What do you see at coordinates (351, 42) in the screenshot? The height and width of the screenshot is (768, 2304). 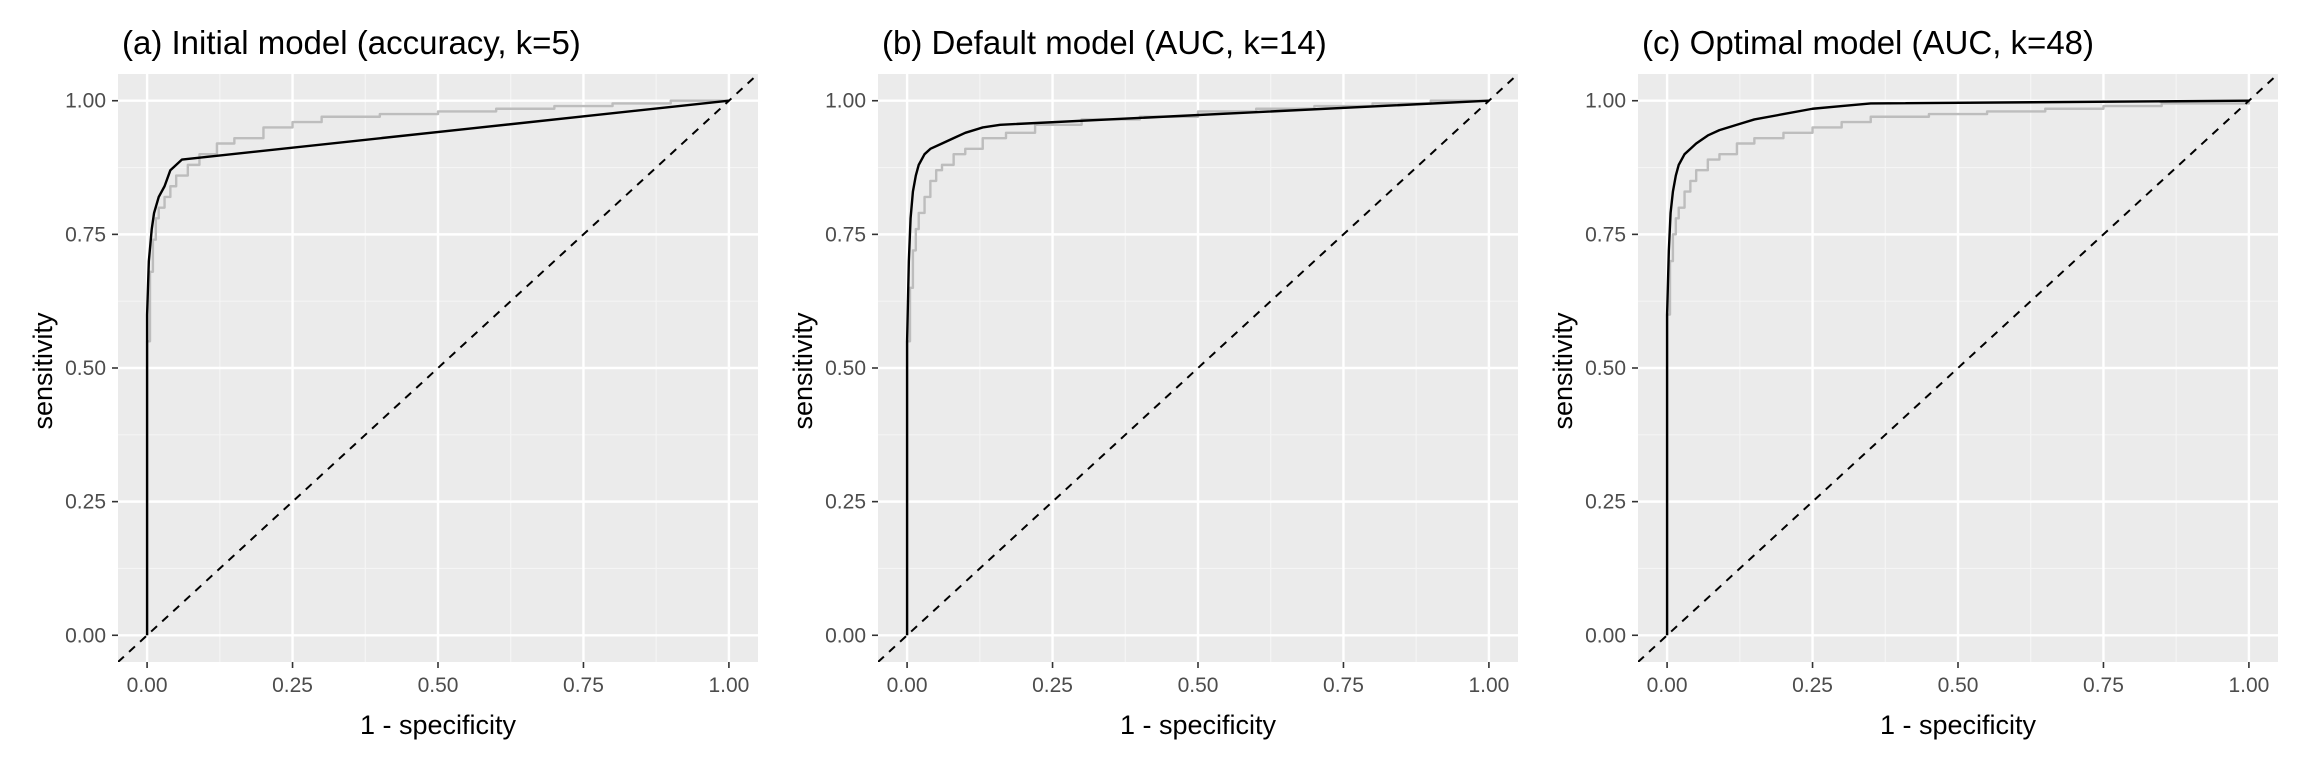 I see `panel-a-title: (a) Initial model (accuracy, k=5)` at bounding box center [351, 42].